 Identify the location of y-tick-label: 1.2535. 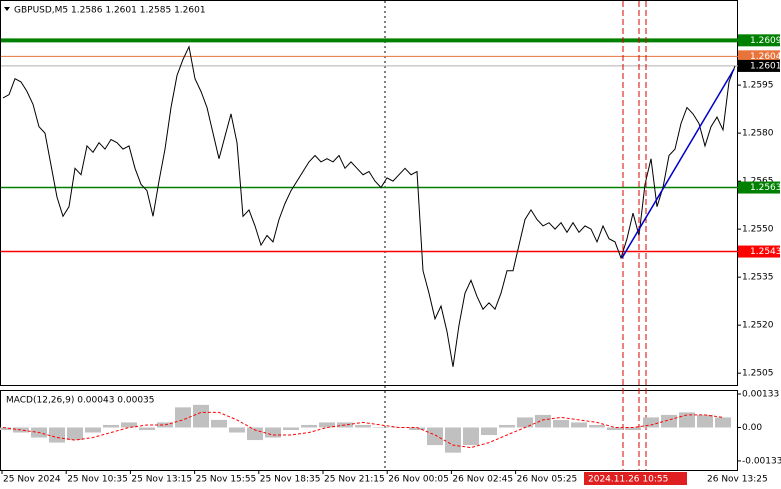
(758, 278).